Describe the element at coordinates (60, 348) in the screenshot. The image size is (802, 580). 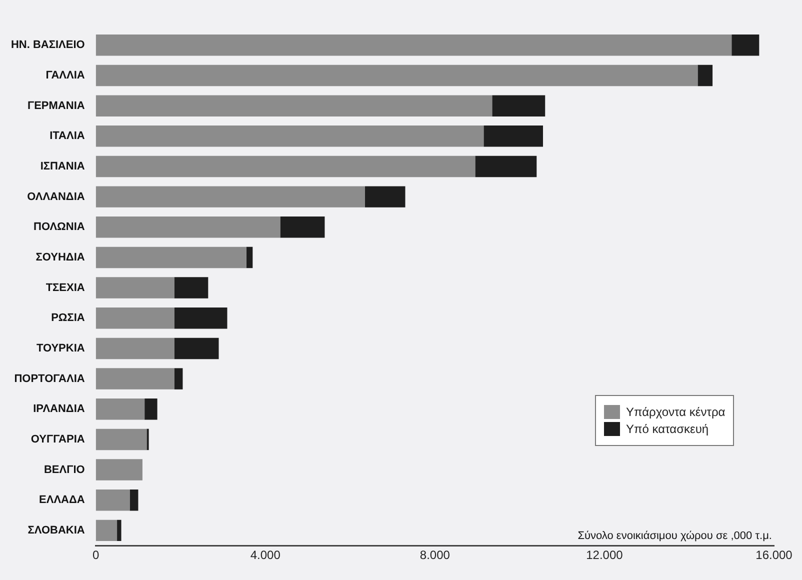
I see `y-tick-label: ΤΟΥΡΚΙΑ` at that location.